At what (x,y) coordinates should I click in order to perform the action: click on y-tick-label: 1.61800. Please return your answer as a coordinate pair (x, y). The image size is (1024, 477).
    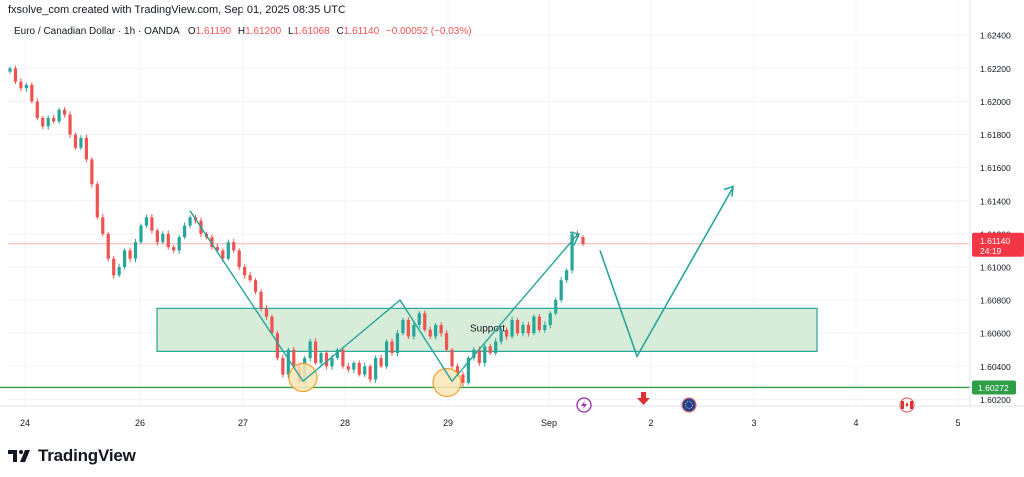
    Looking at the image, I should click on (995, 135).